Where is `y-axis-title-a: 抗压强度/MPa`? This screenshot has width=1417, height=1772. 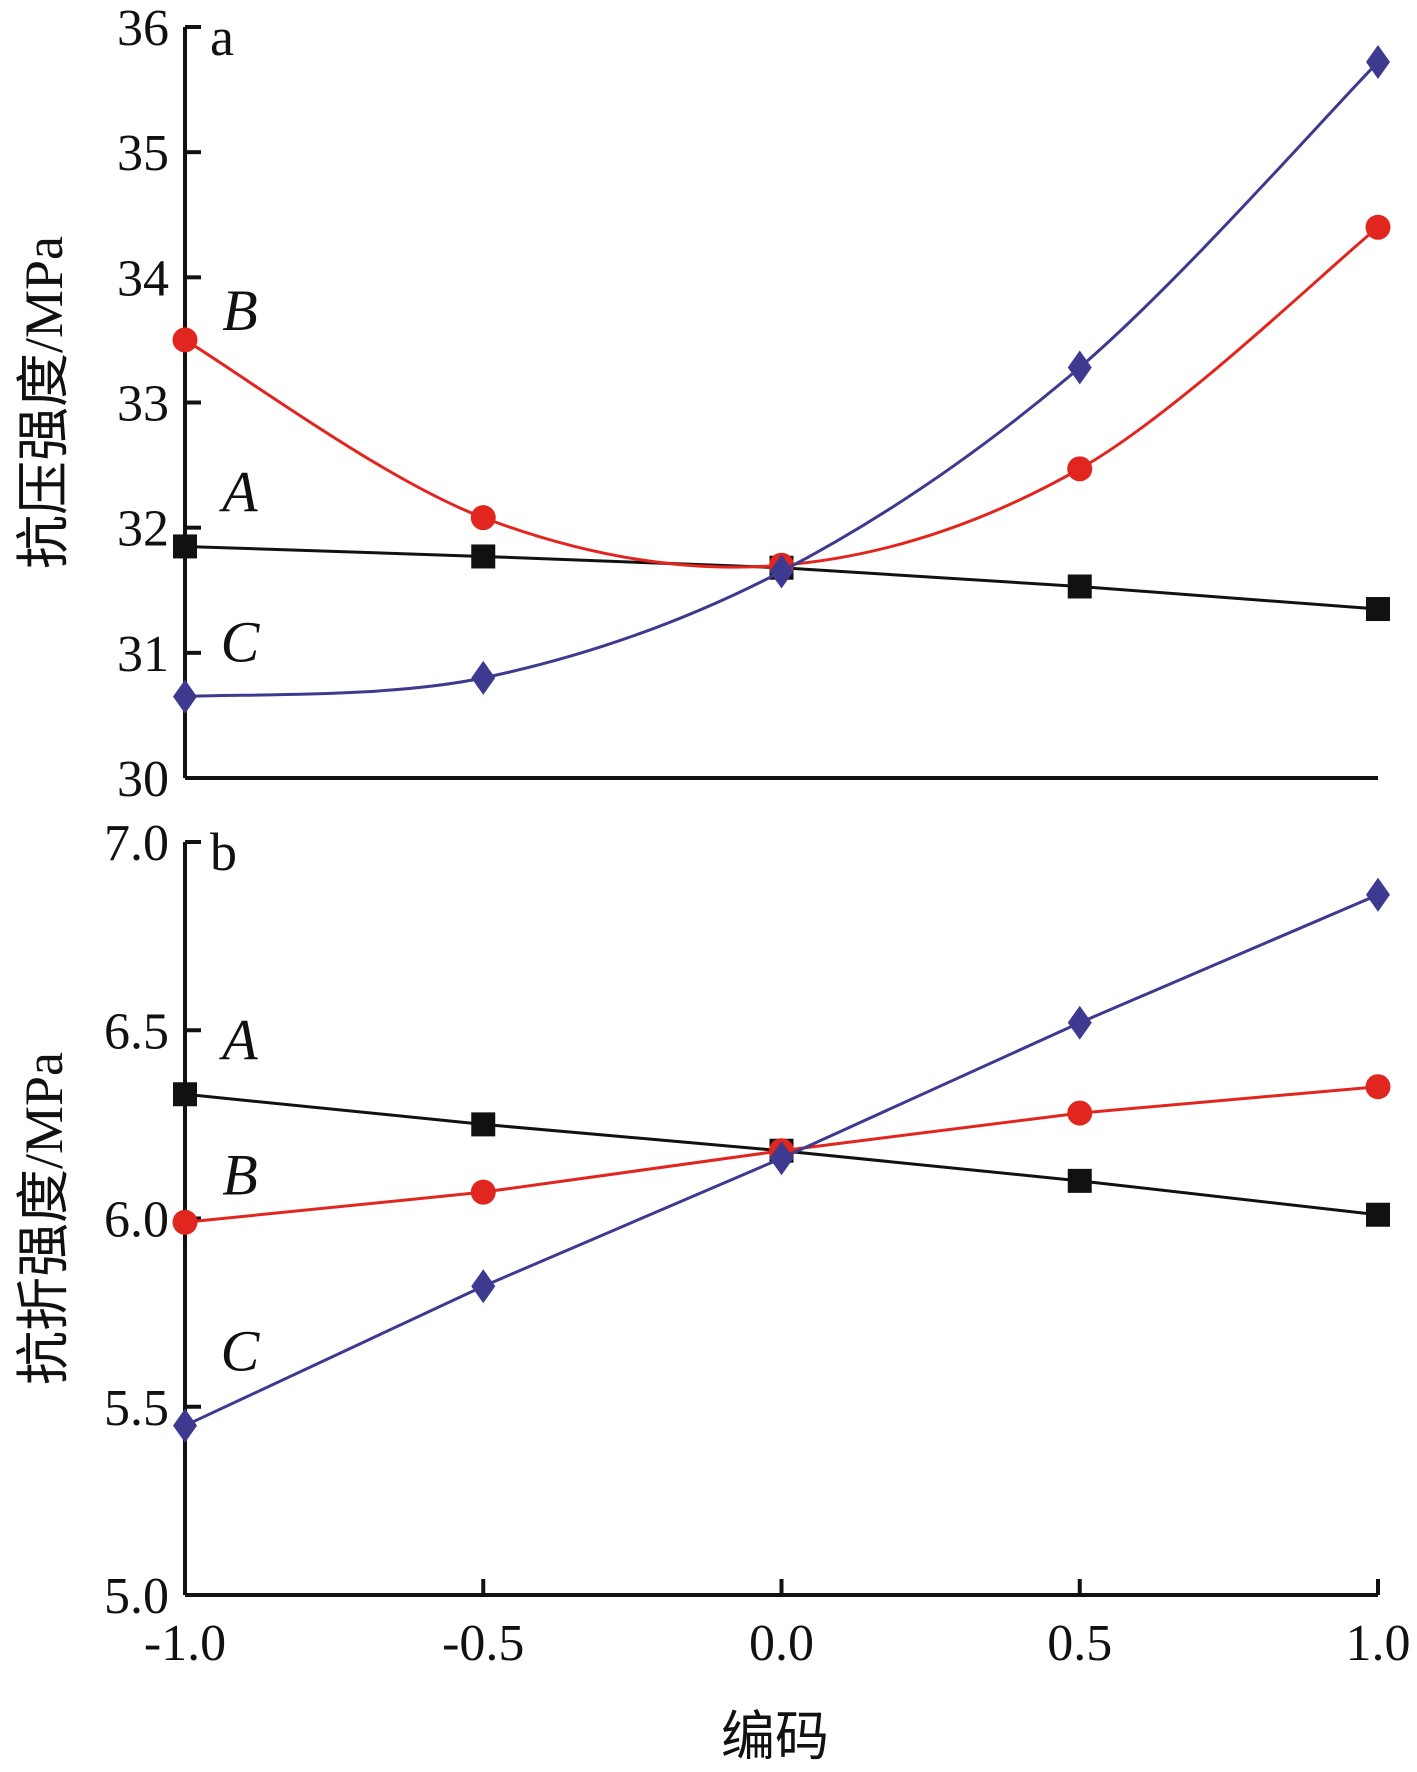
y-axis-title-a: 抗压强度/MPa is located at coordinates (44, 402).